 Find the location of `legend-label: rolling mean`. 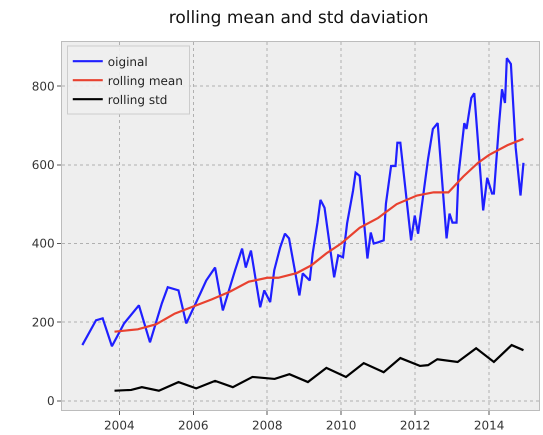

legend-label: rolling mean is located at coordinates (145, 81).